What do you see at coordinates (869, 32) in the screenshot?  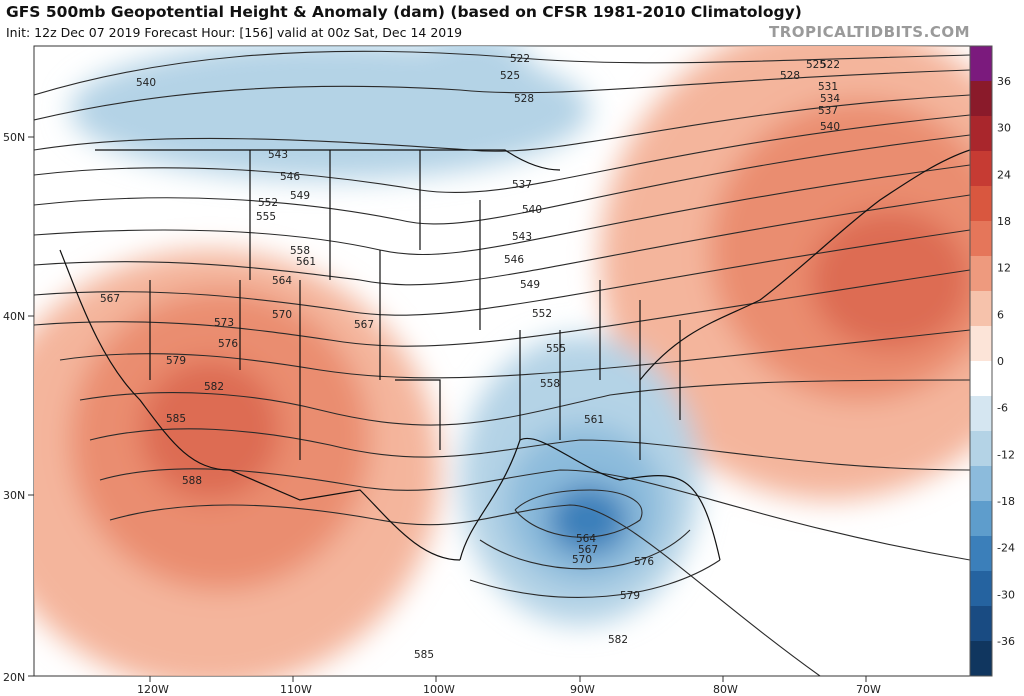 I see `brand-watermark: TROPICALTIDBITS.COM` at bounding box center [869, 32].